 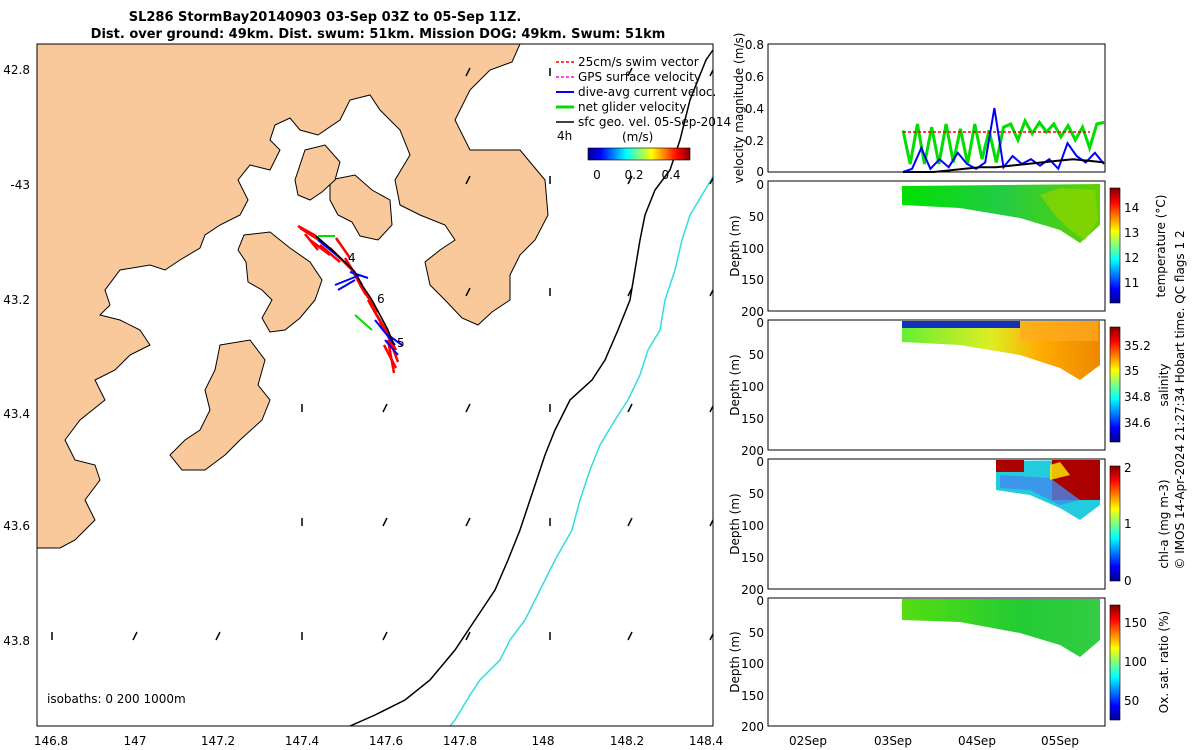 I want to click on vel-ytick: 0.4, so click(x=754, y=109).